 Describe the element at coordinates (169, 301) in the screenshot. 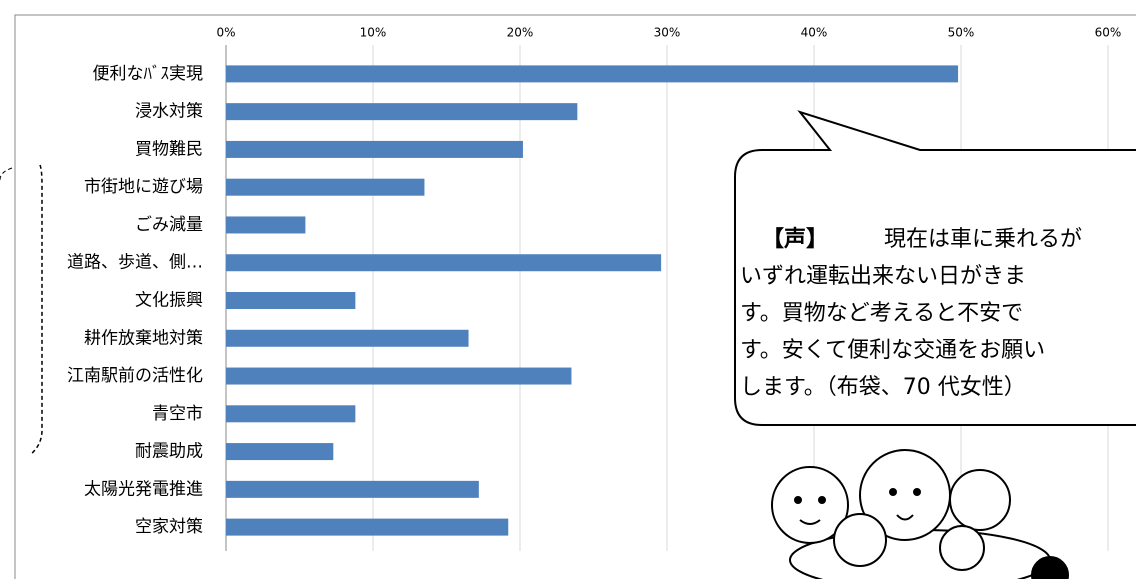

I see `y-tick-label: 文化振興` at that location.